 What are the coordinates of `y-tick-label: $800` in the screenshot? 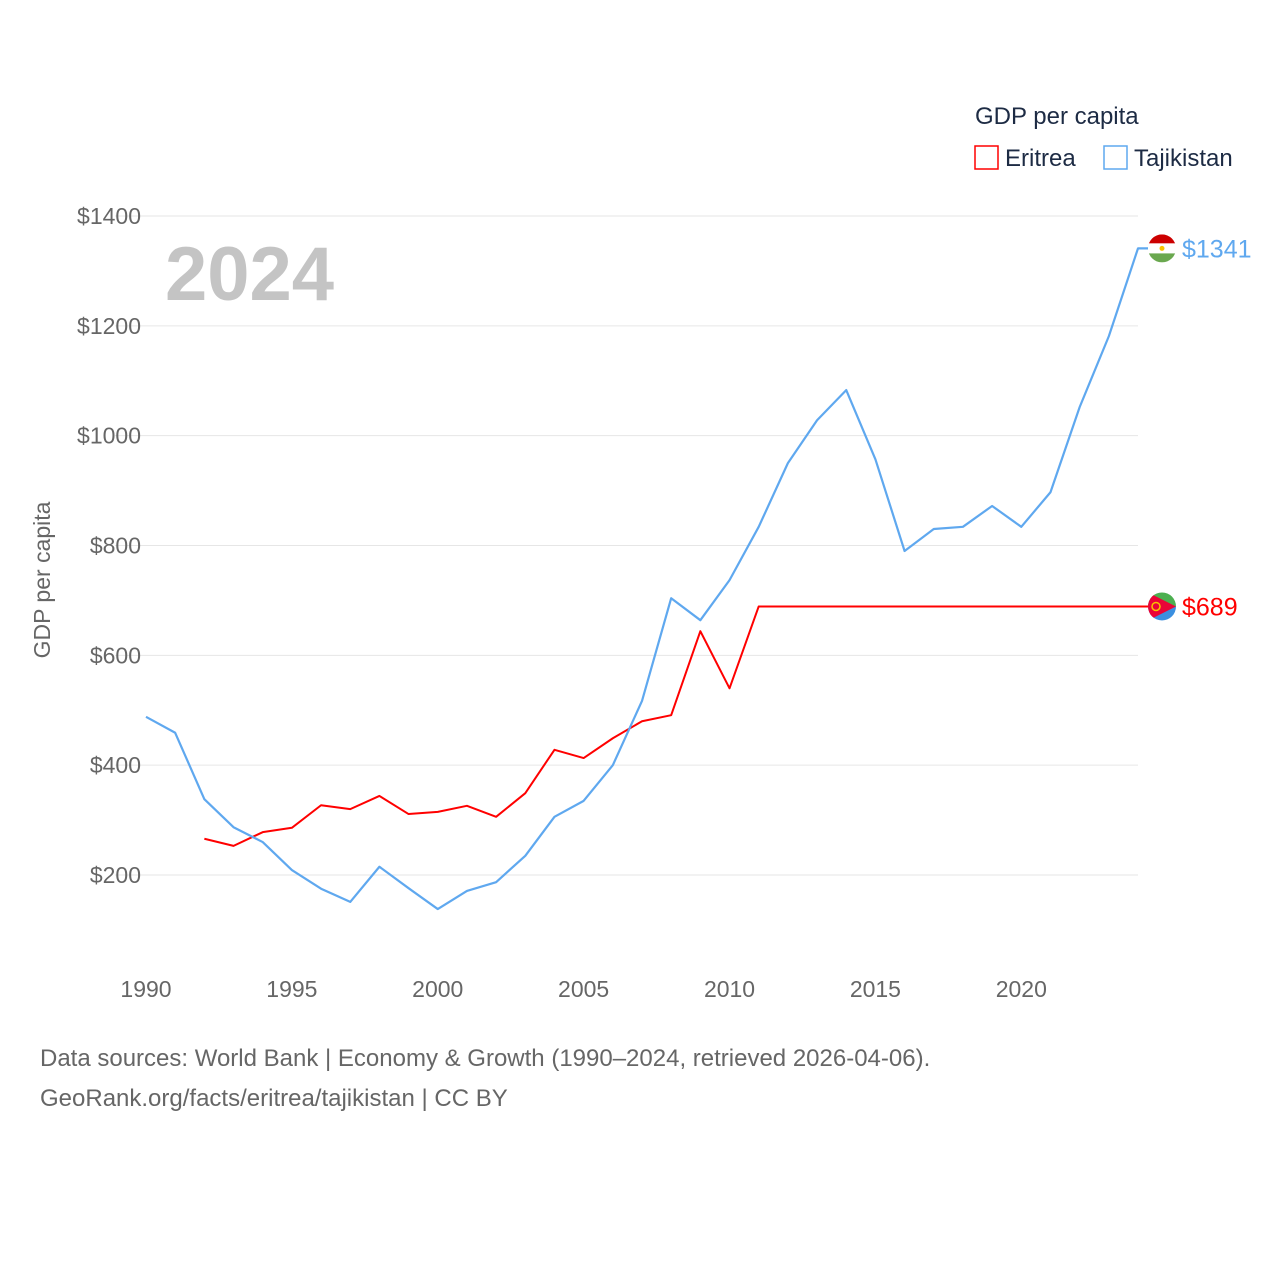 It's located at (115, 546).